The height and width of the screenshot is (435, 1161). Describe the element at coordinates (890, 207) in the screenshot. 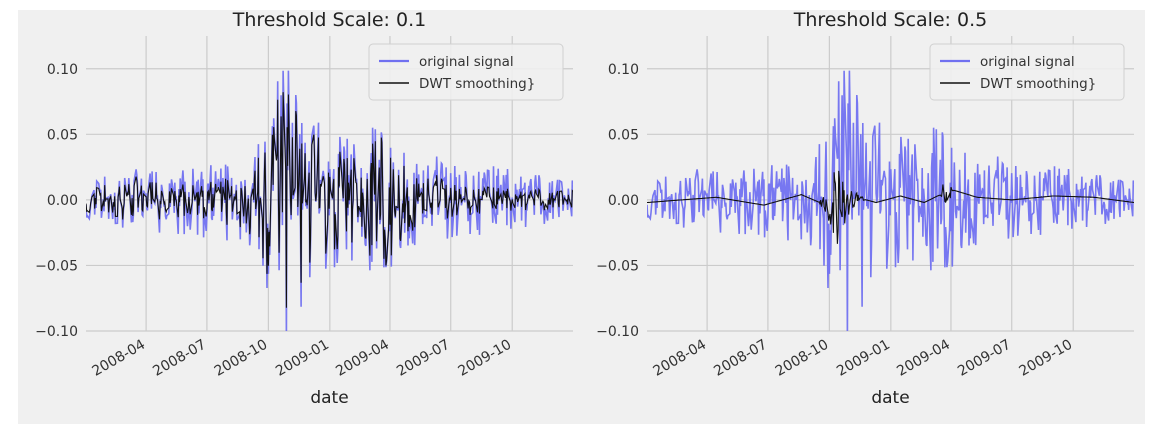

I see `series-line-dwt-smoothing` at that location.